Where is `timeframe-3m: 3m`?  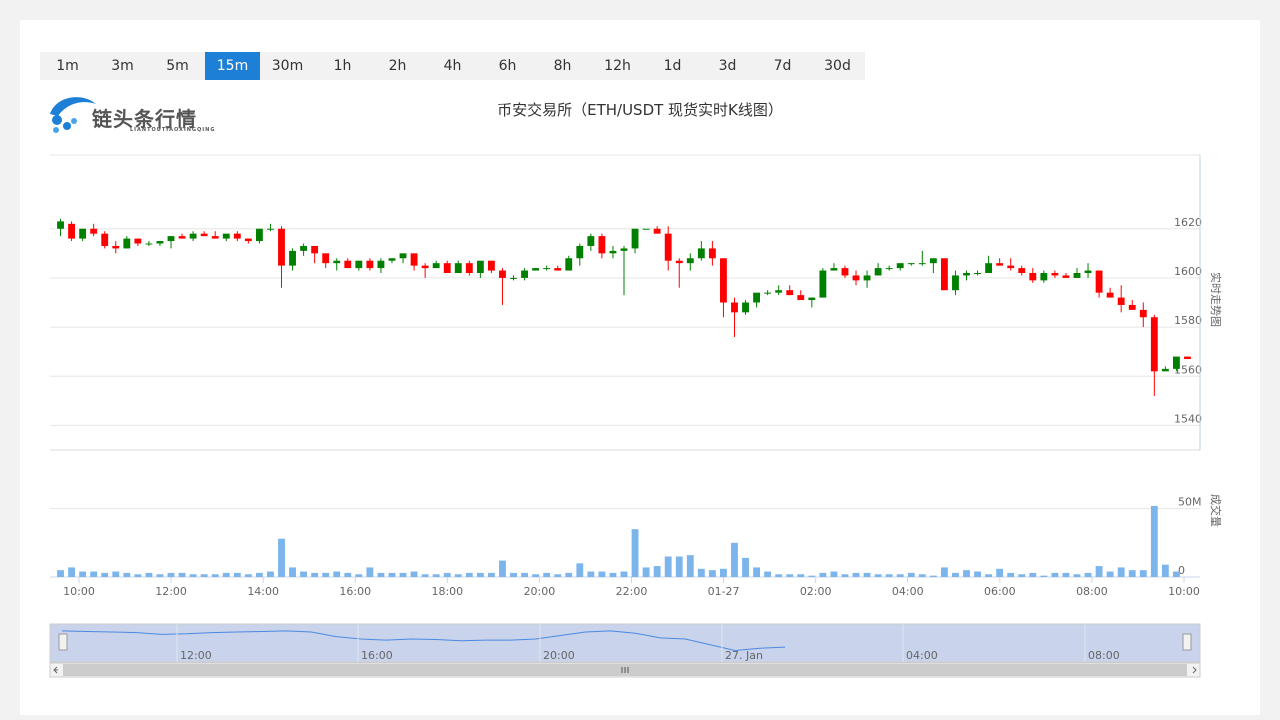
timeframe-3m: 3m is located at coordinates (122, 66).